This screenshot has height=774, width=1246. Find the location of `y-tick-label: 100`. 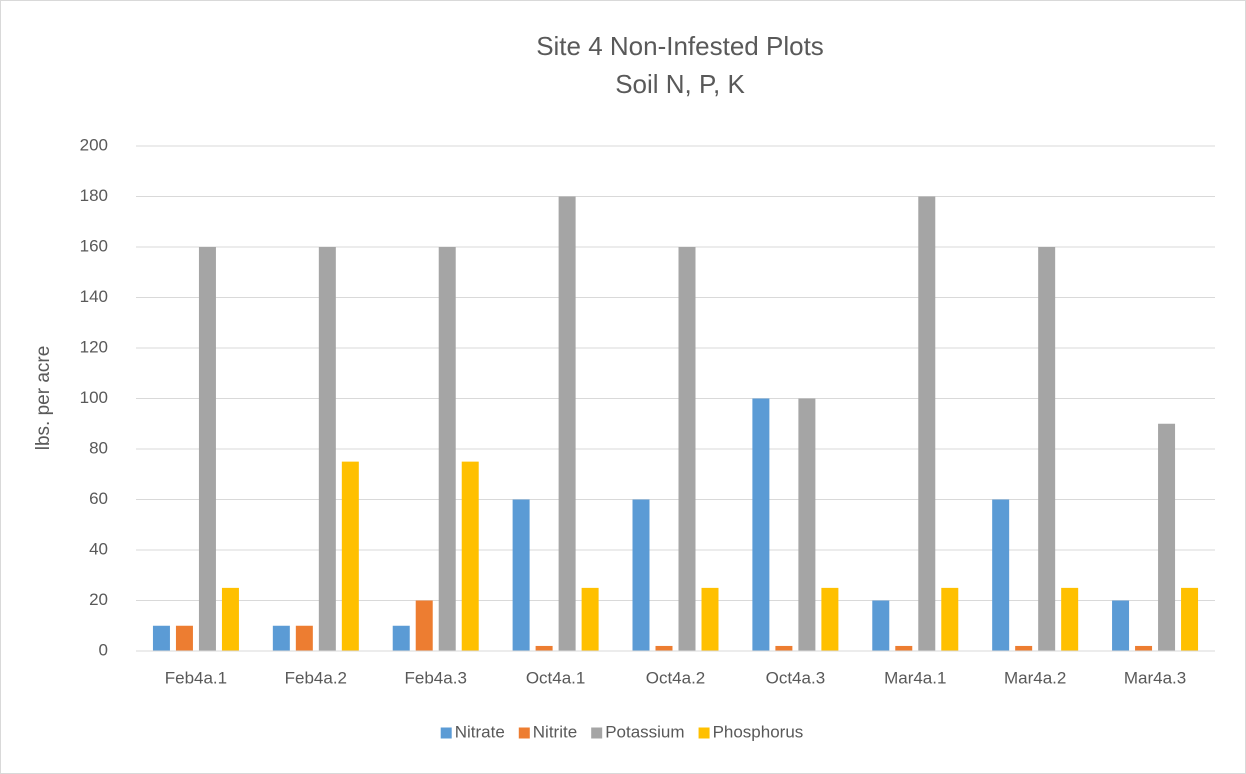

y-tick-label: 100 is located at coordinates (94, 397).